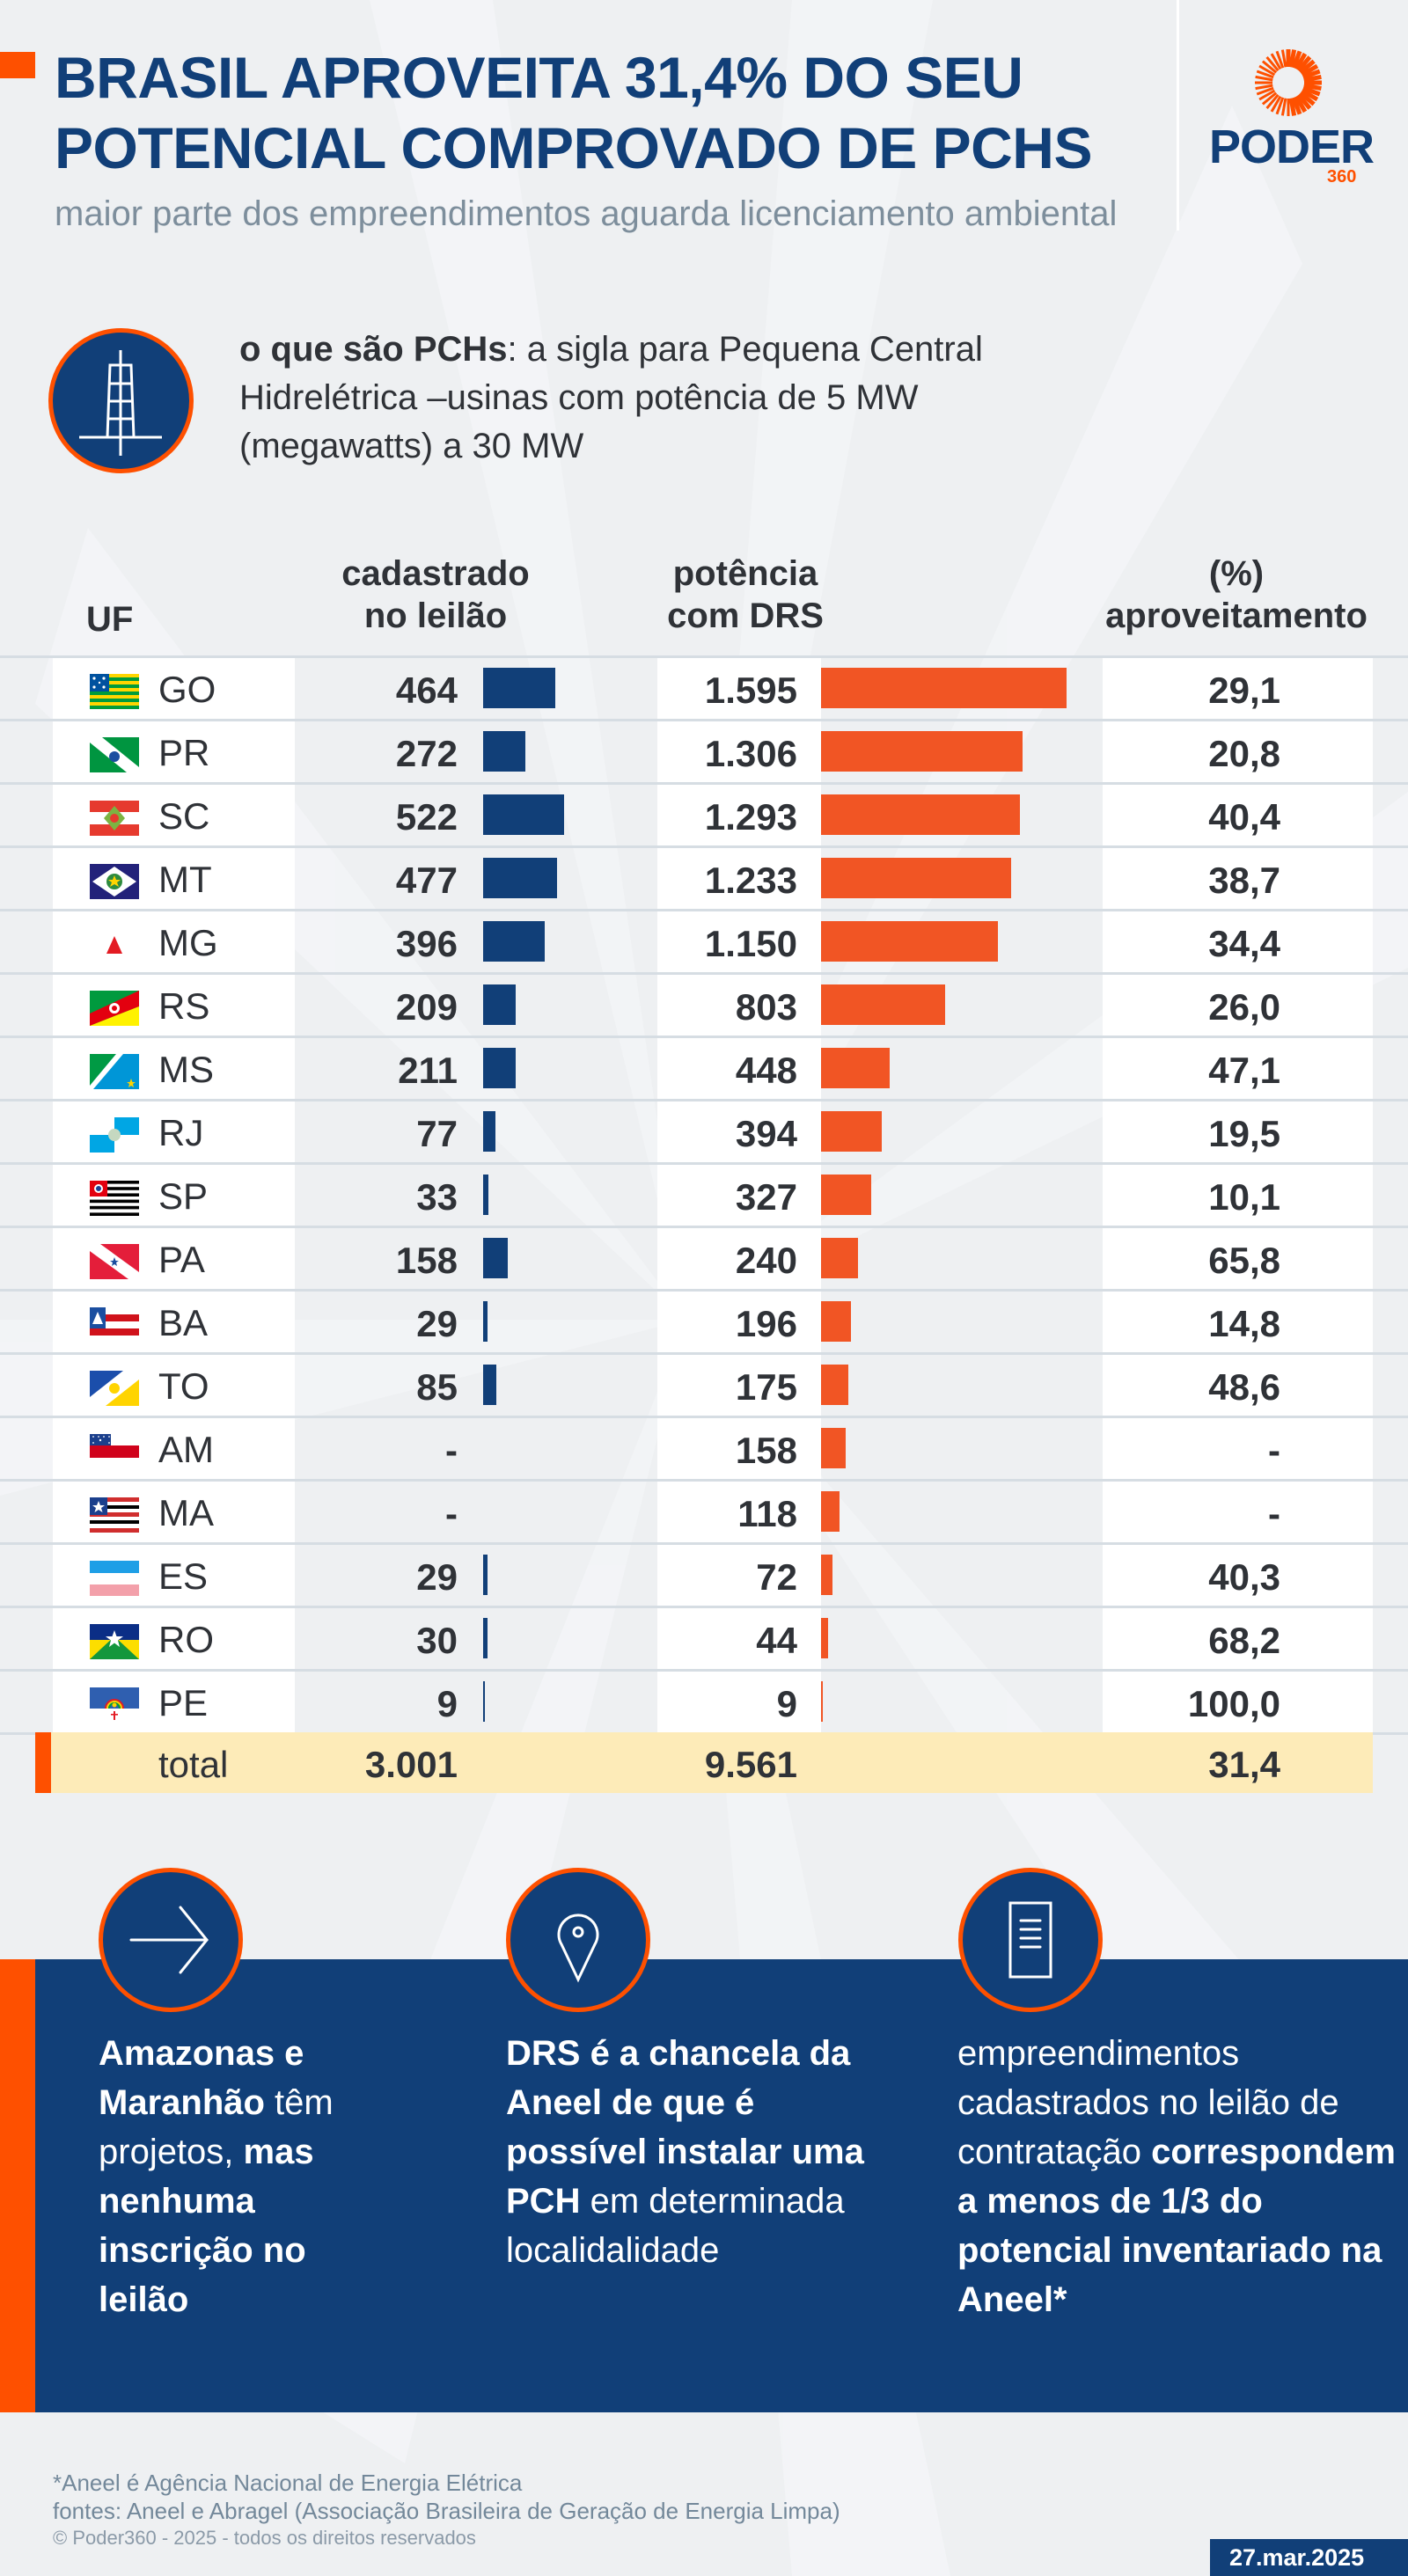  What do you see at coordinates (169, 1940) in the screenshot?
I see `arrow-right-icon` at bounding box center [169, 1940].